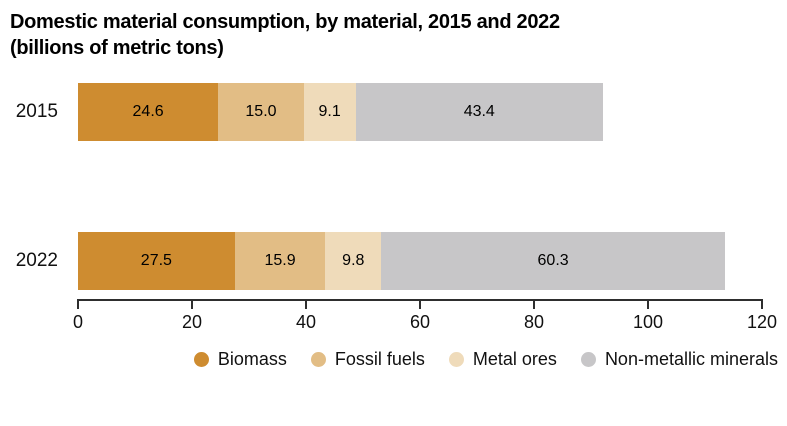  I want to click on bar-row-2015: 2015 24.6 15.0 9.1 43.4, so click(389, 112).